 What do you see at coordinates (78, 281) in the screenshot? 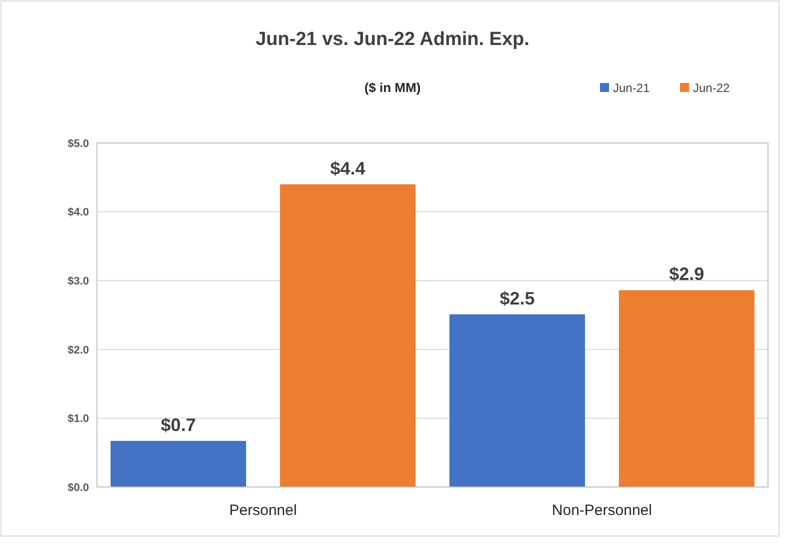
I see `y-tick-label: $3.0` at bounding box center [78, 281].